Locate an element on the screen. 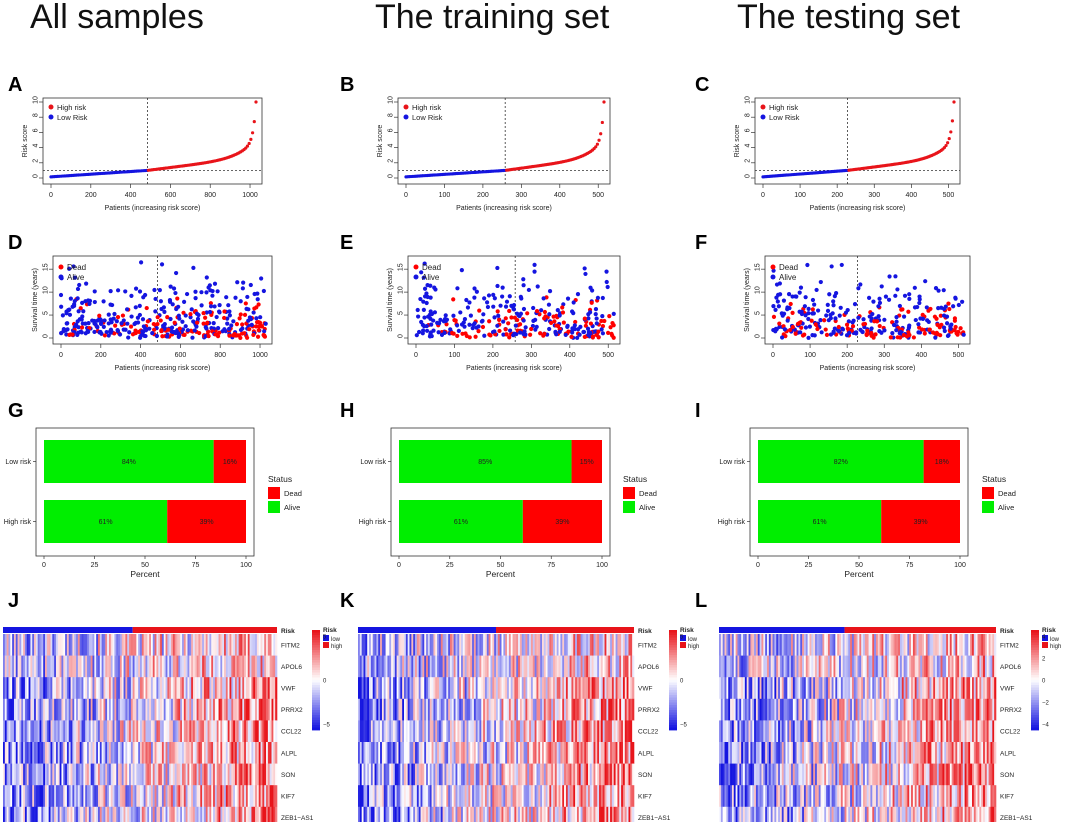 This screenshot has height=822, width=1065. legend-label-dead-F: Dead is located at coordinates (788, 267).